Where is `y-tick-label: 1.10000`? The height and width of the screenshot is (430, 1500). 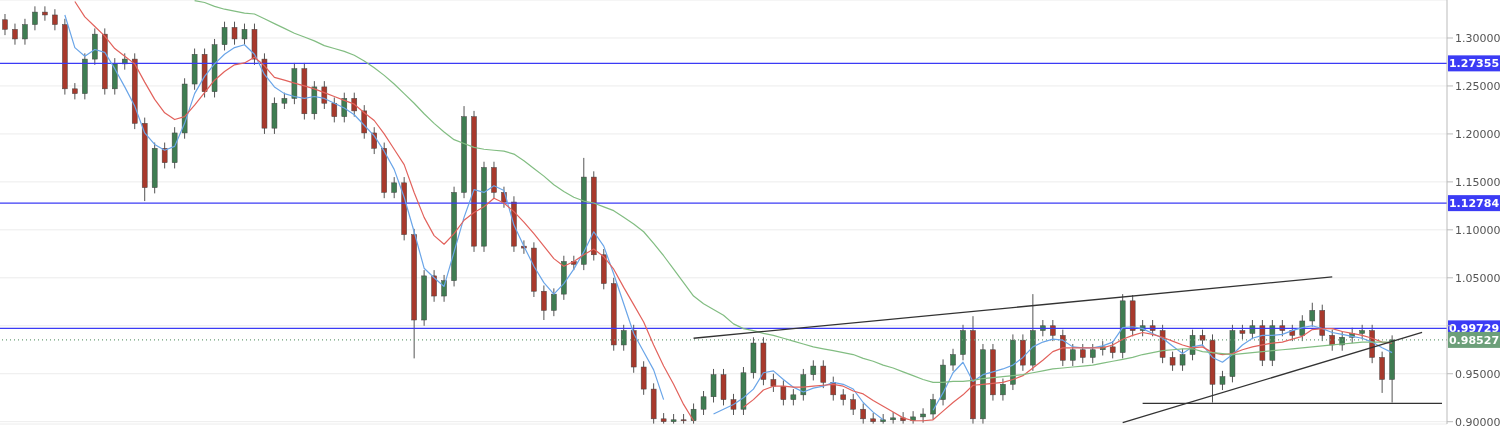 y-tick-label: 1.10000 is located at coordinates (1477, 230).